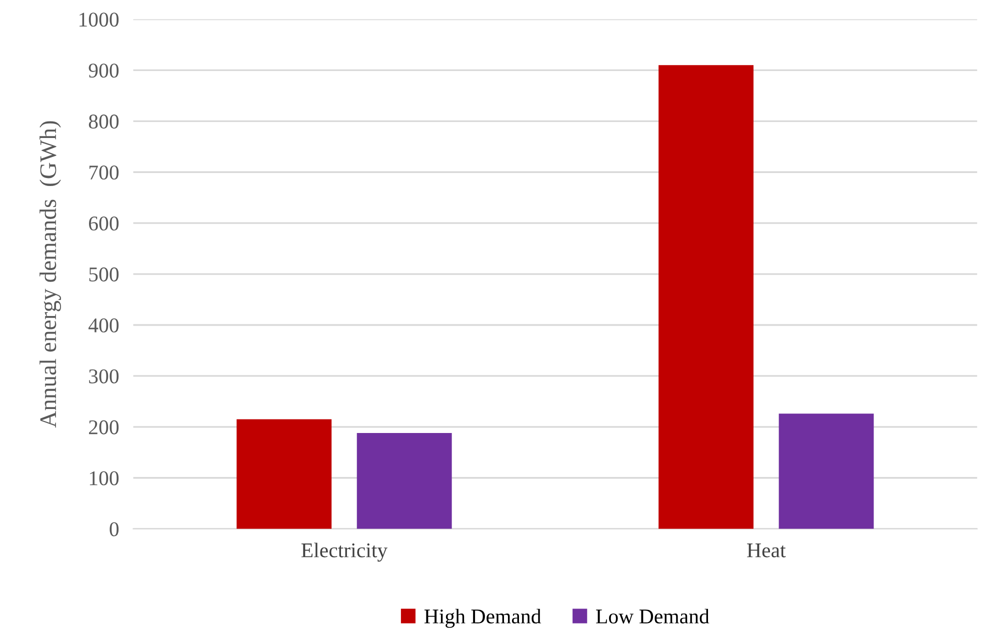 The image size is (987, 641). Describe the element at coordinates (51, 274) in the screenshot. I see `y-axis-title: Annual energy demands (GWh)` at that location.